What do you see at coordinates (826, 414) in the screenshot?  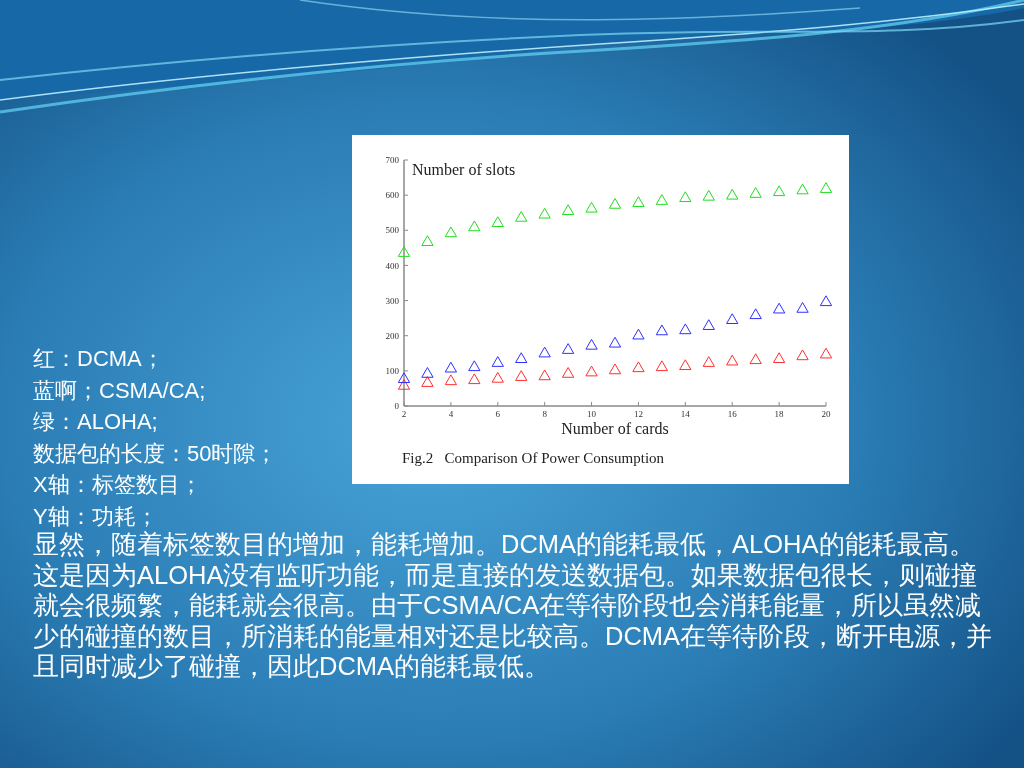 I see `x-tick-label: 20` at bounding box center [826, 414].